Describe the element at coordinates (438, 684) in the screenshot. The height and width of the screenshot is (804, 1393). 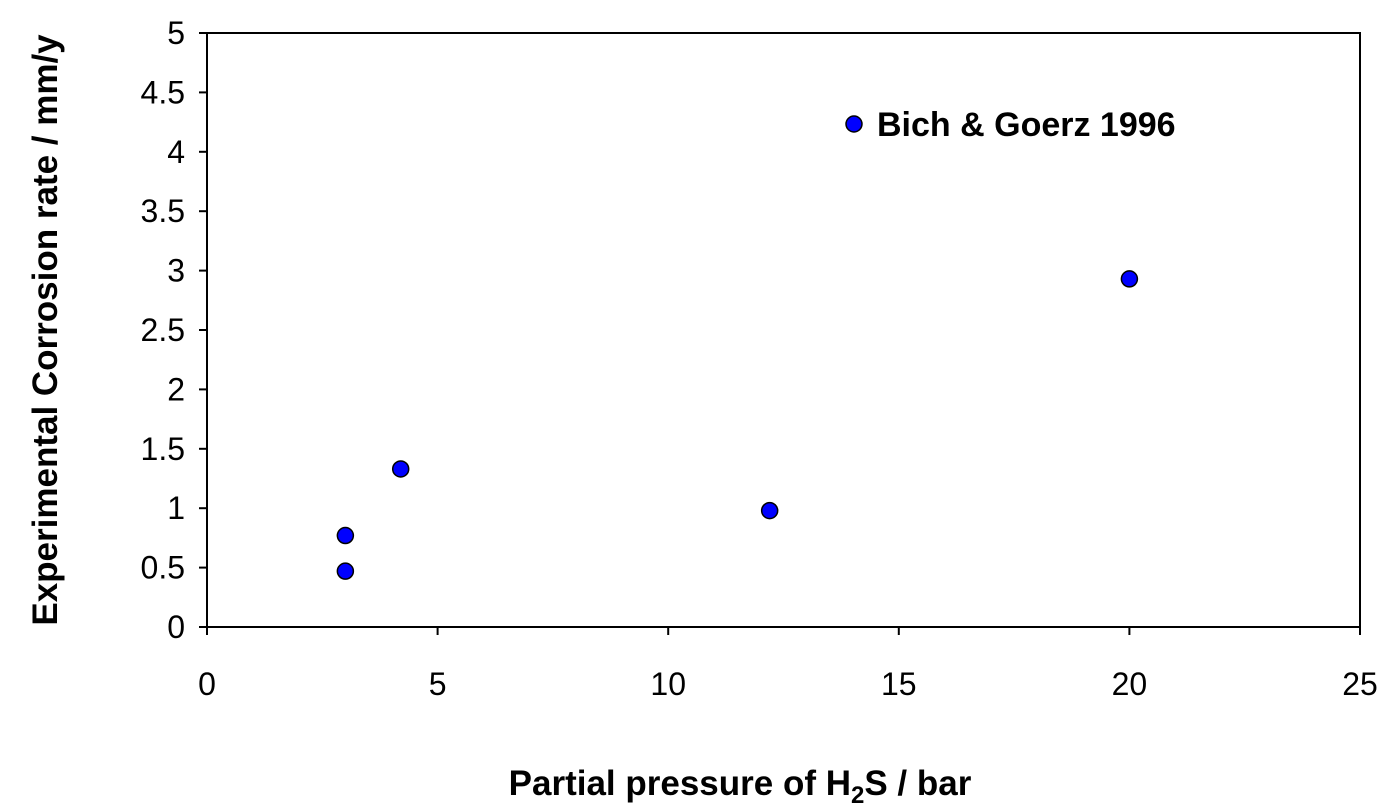
I see `x-tick-label: 5` at that location.